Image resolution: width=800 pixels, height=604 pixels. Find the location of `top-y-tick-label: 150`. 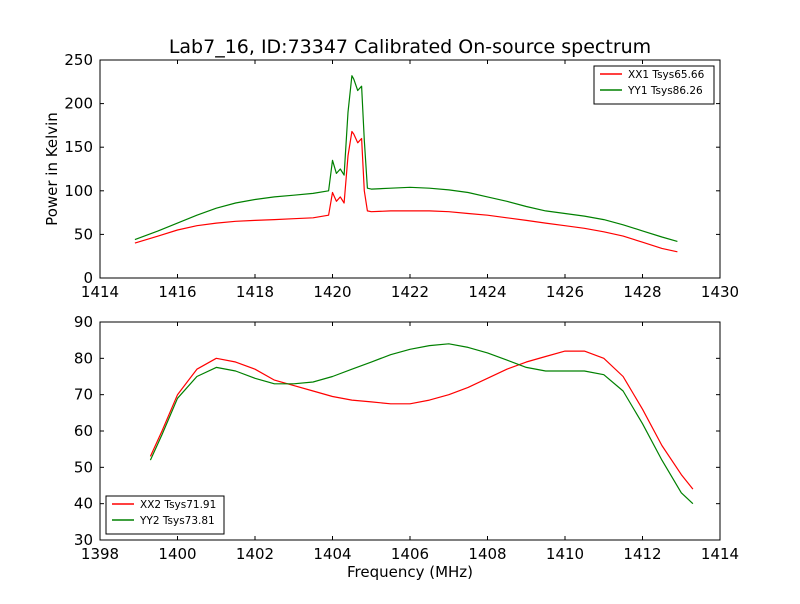

top-y-tick-label: 150 is located at coordinates (78, 147).